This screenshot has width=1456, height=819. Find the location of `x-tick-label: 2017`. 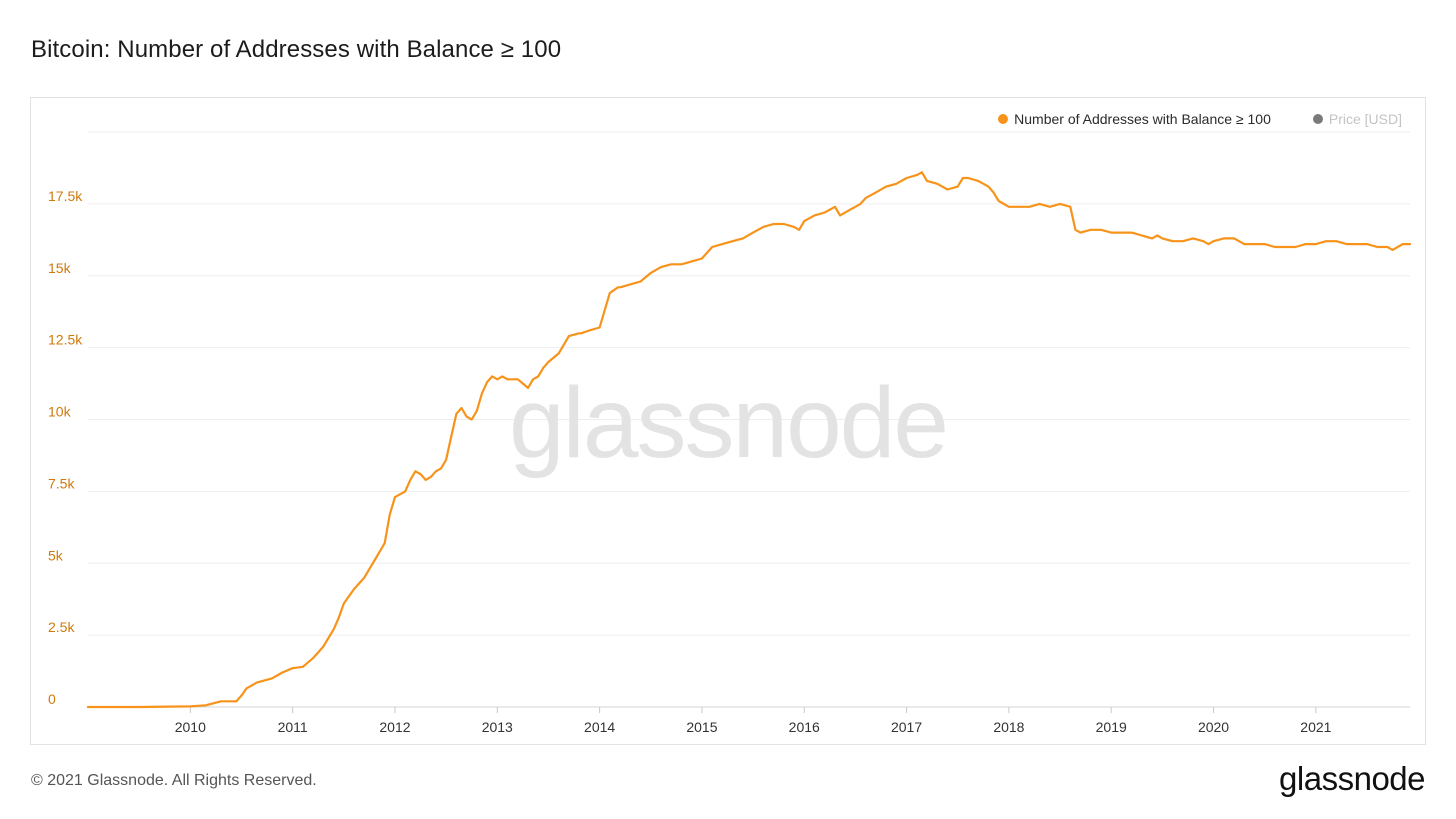

x-tick-label: 2017 is located at coordinates (906, 727).